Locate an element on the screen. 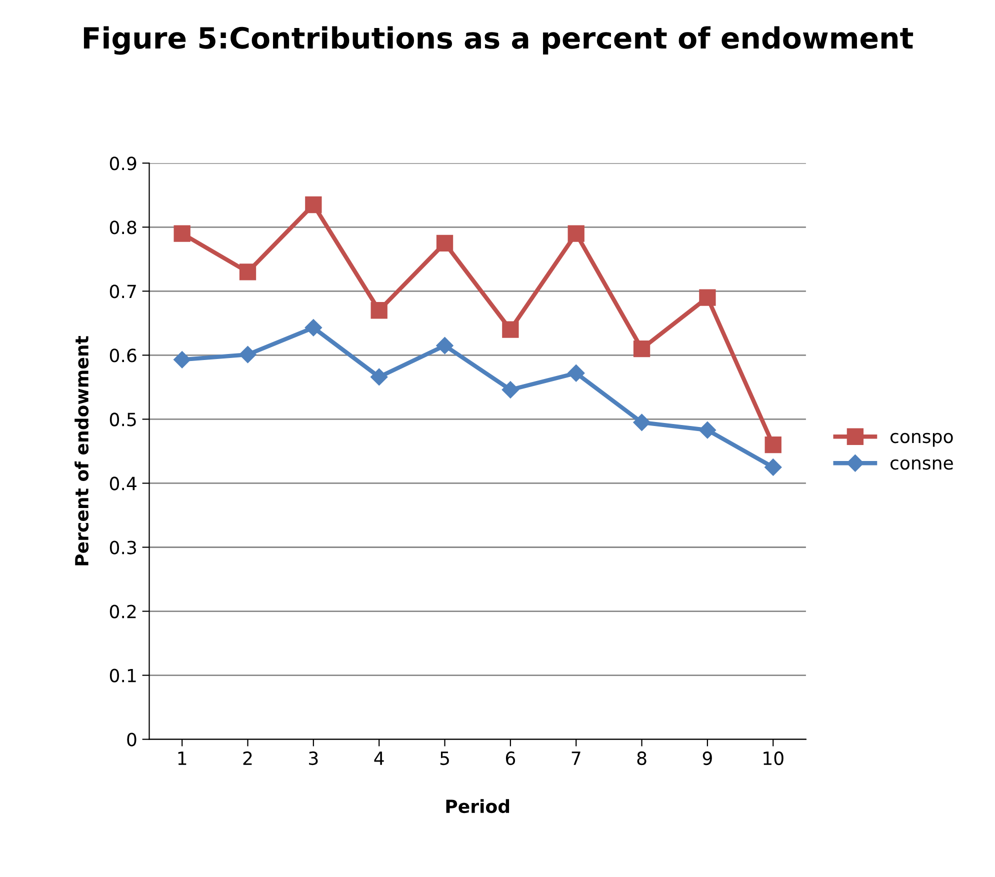 Image resolution: width=995 pixels, height=877 pixels. legend-label: conspo is located at coordinates (921, 439).